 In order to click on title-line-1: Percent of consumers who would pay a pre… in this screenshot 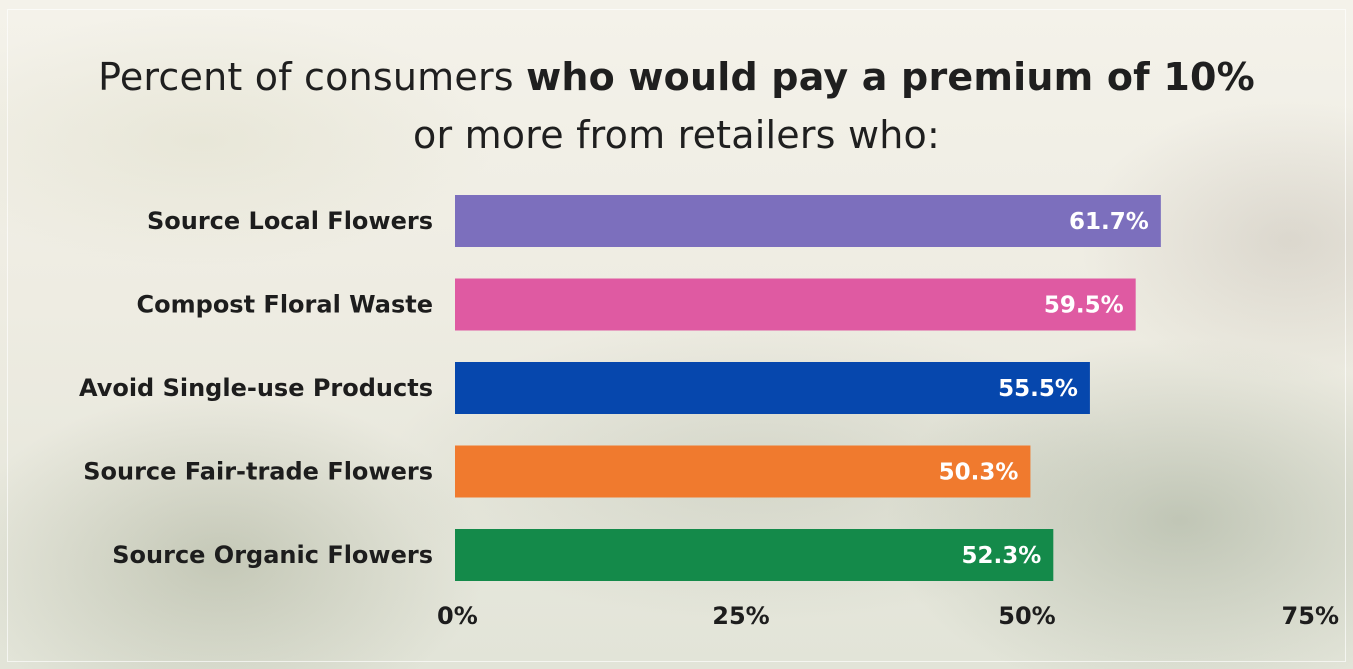, I will do `click(676, 77)`.